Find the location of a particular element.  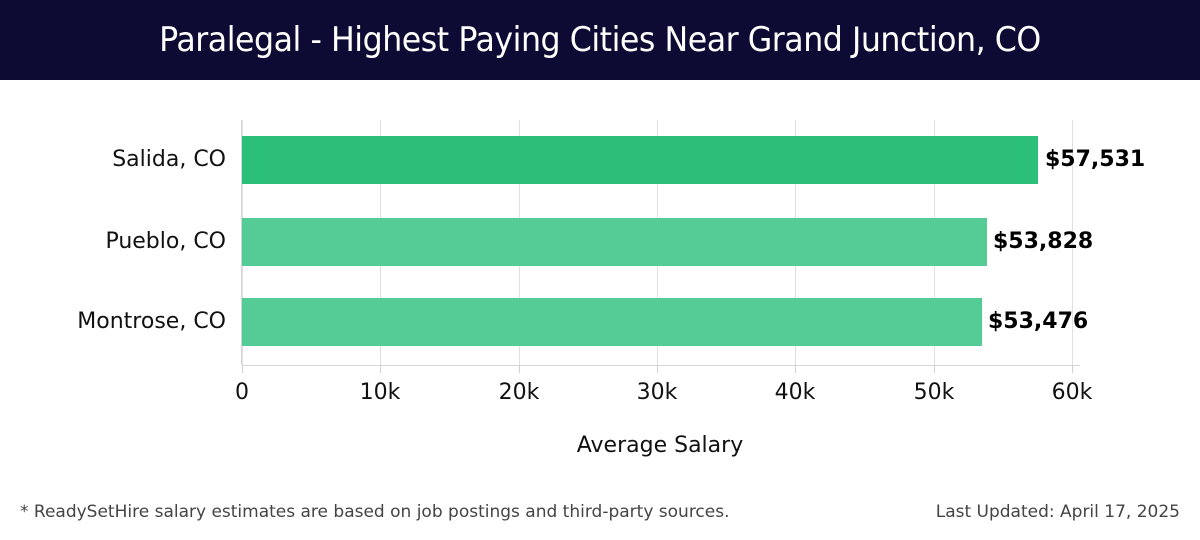

value-label: $57,531 is located at coordinates (1095, 159).